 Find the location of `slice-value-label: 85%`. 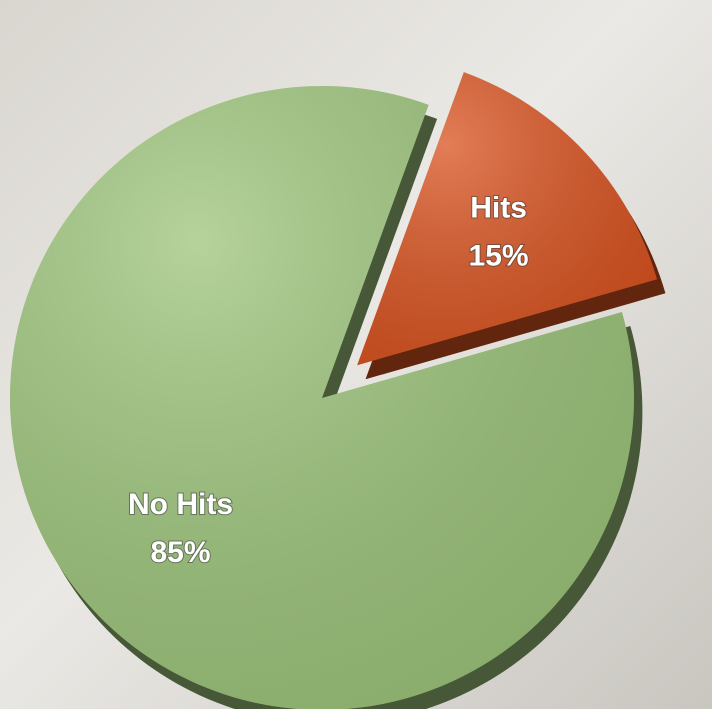

slice-value-label: 85% is located at coordinates (181, 552).